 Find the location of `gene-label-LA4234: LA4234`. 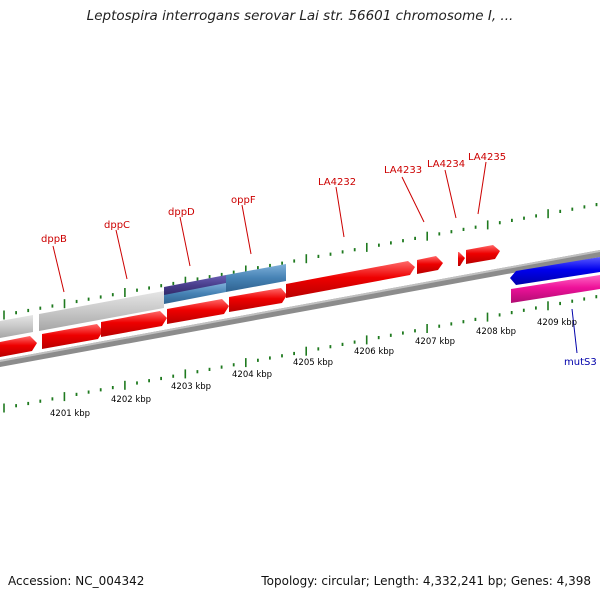

gene-label-LA4234: LA4234 is located at coordinates (446, 164).